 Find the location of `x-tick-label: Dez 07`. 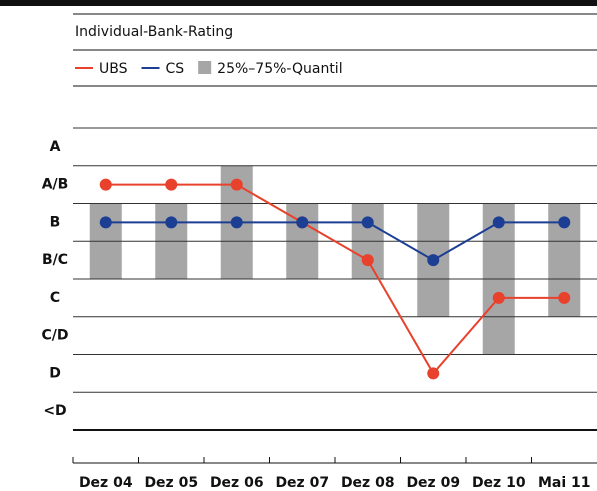

x-tick-label: Dez 07 is located at coordinates (302, 483).